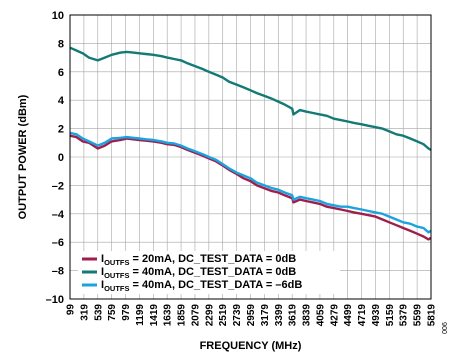 The width and height of the screenshot is (454, 356). What do you see at coordinates (126, 312) in the screenshot?
I see `x-tick-label-4: 979` at bounding box center [126, 312].